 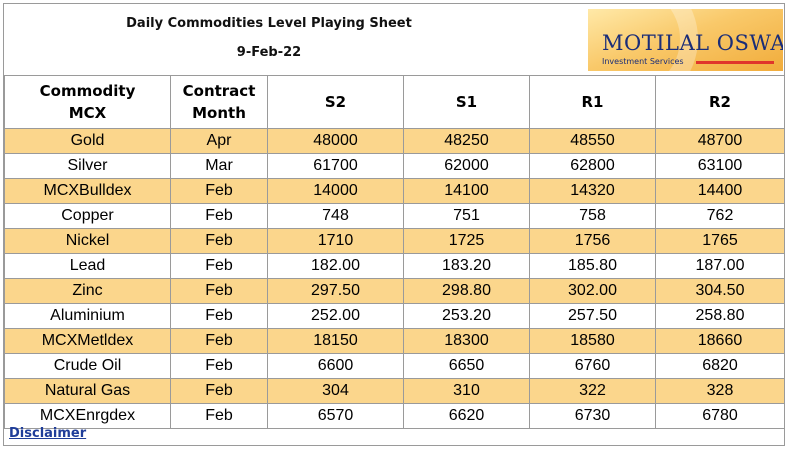 What do you see at coordinates (592, 141) in the screenshot?
I see `r1-cell: 48550` at bounding box center [592, 141].